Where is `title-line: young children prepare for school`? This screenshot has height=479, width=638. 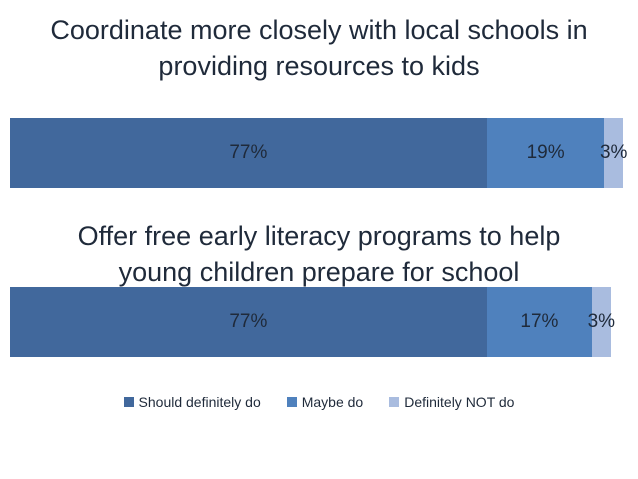
title-line: young children prepare for school is located at coordinates (319, 272).